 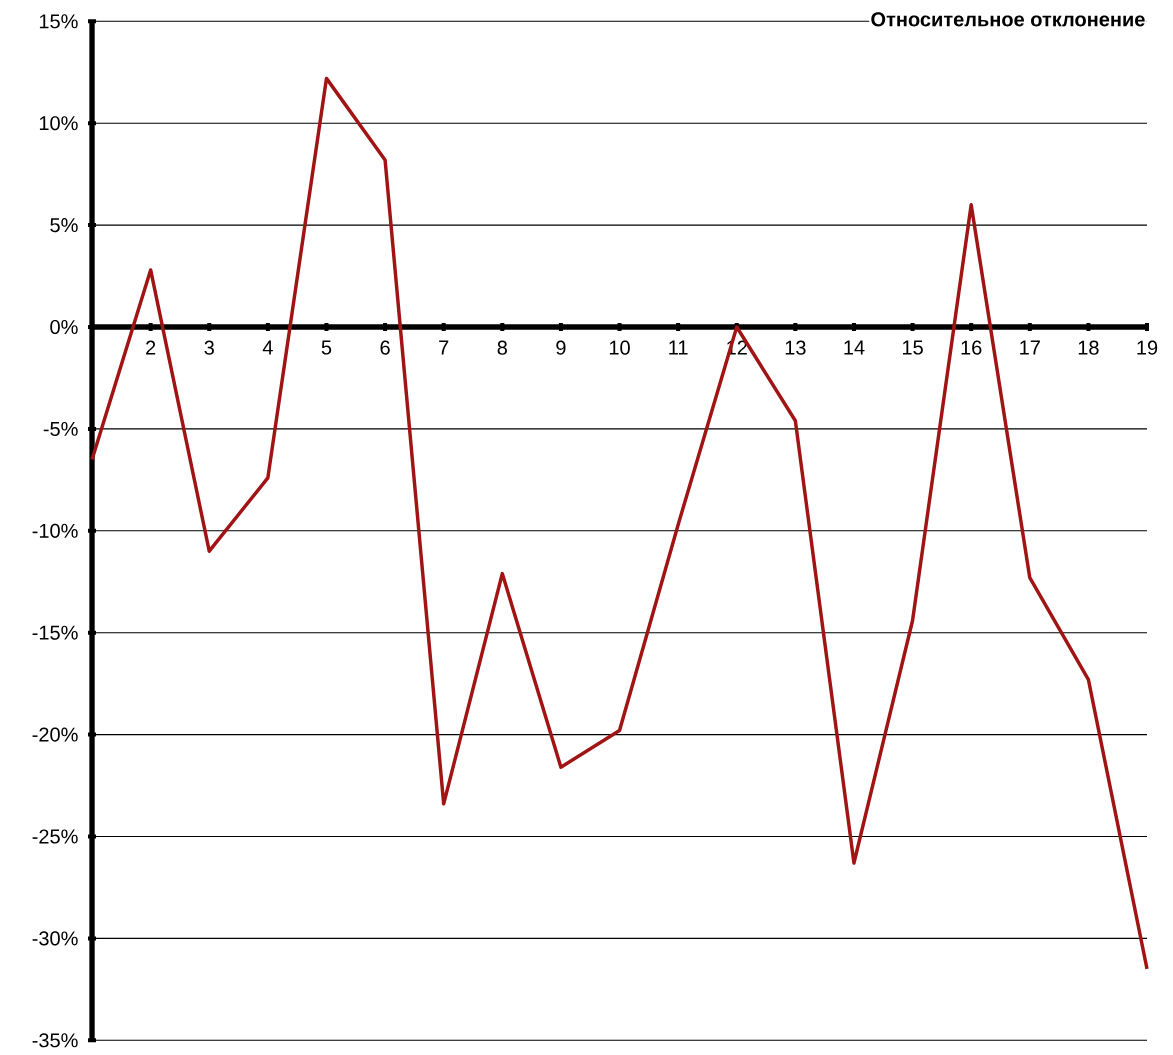 I want to click on x-tick-label: 16, so click(x=971, y=347).